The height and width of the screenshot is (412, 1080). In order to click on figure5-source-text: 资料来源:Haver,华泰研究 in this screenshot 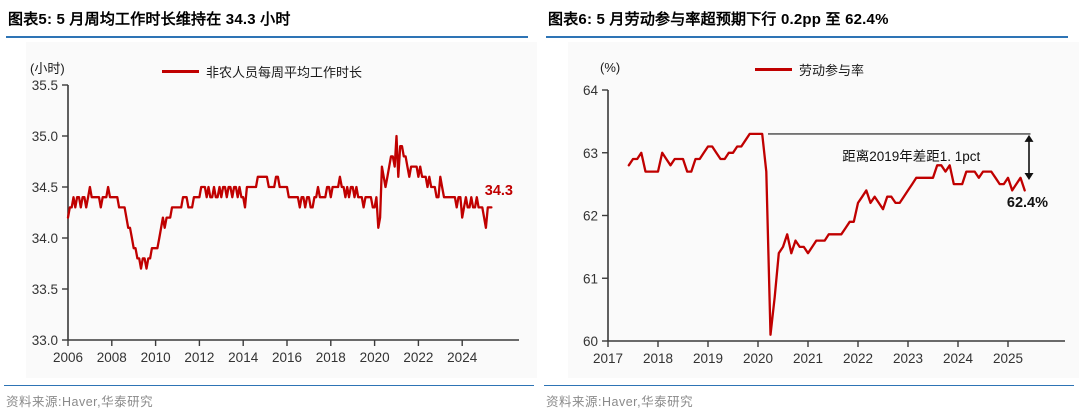, I will do `click(80, 402)`.